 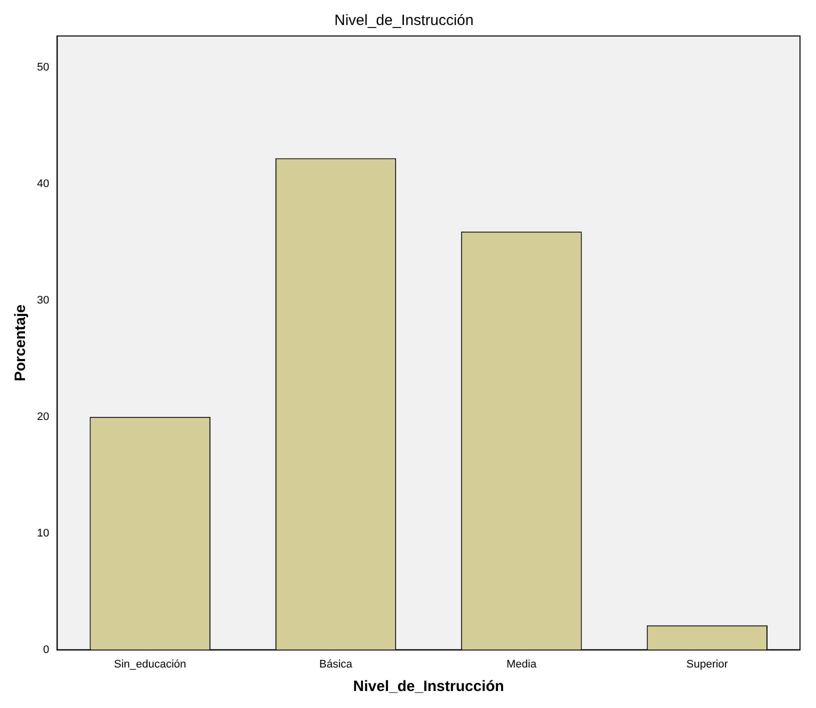 I want to click on y-tick-label: 30, so click(x=43, y=300).